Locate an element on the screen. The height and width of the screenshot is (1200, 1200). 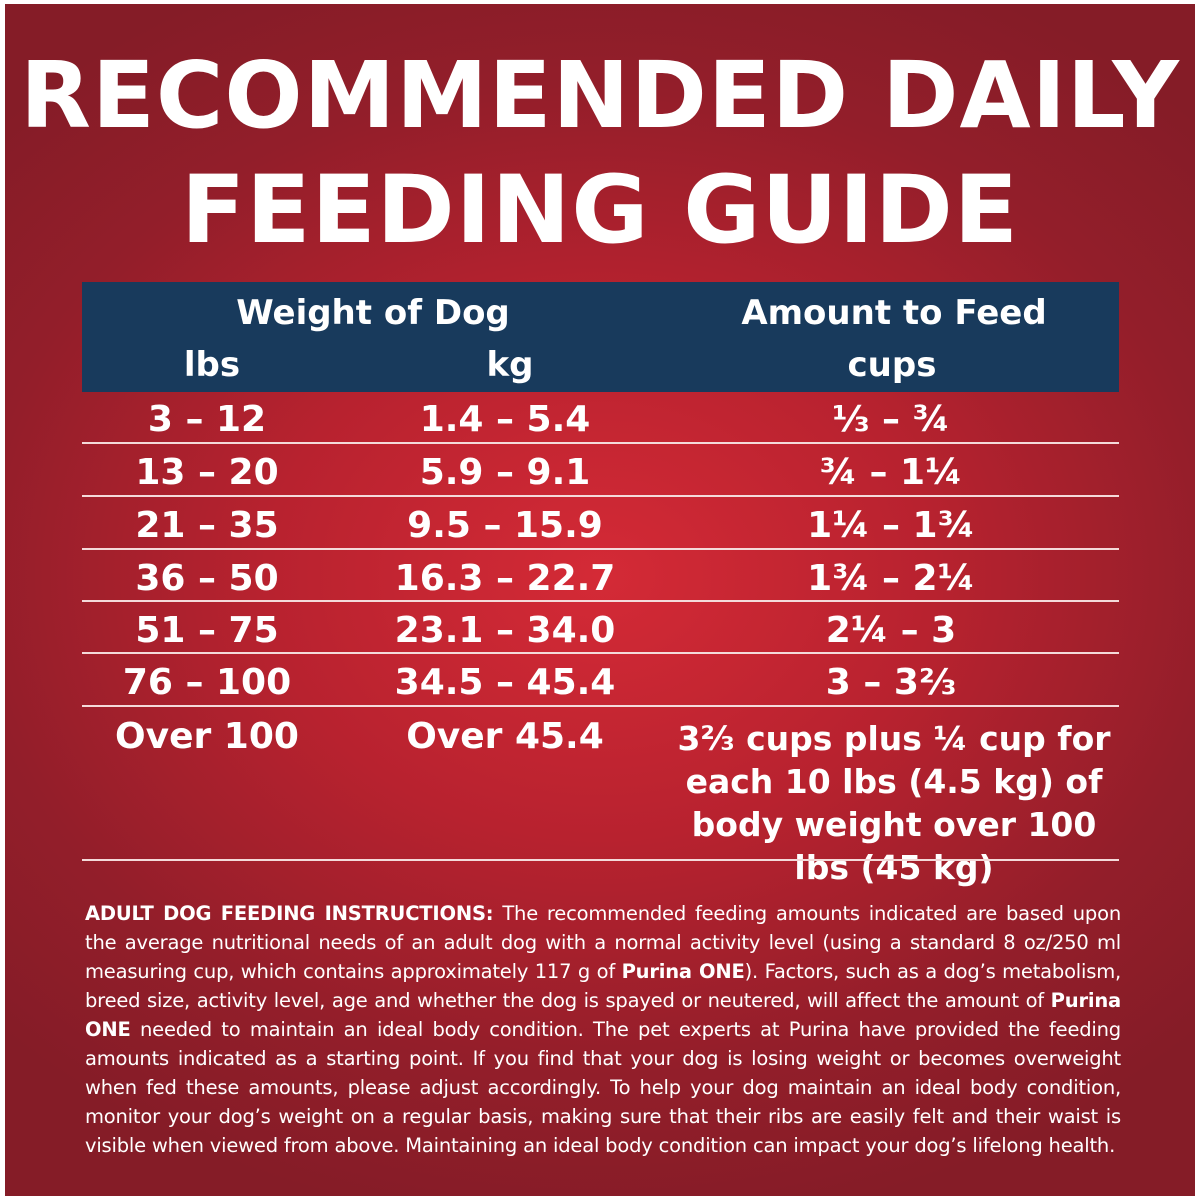
cell-lbs: 76 – 100 is located at coordinates (207, 682).